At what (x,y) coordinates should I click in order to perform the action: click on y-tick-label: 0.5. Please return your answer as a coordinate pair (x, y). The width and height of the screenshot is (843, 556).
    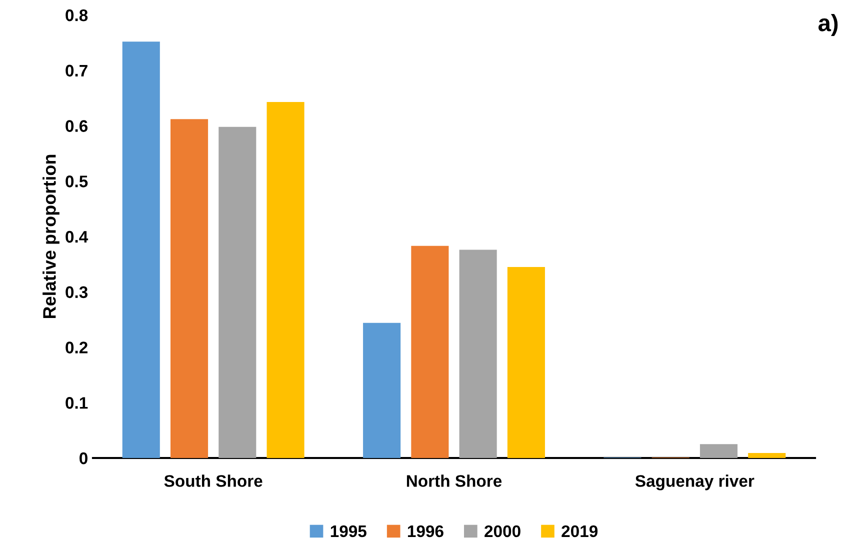
    Looking at the image, I should click on (77, 182).